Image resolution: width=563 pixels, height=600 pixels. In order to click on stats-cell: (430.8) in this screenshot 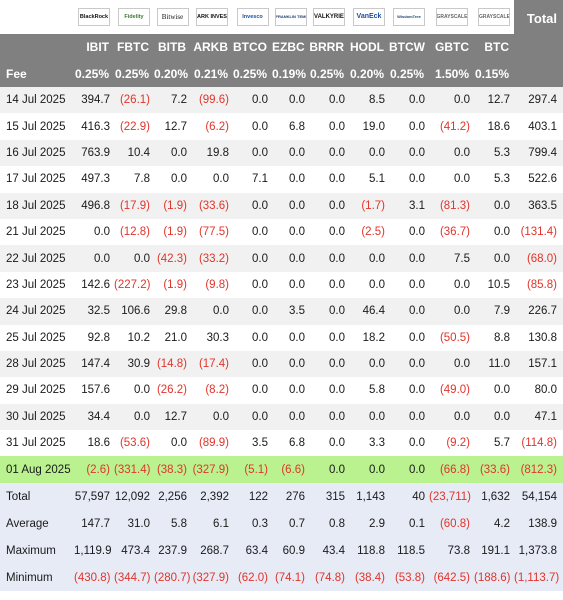, I will do `click(94, 578)`.